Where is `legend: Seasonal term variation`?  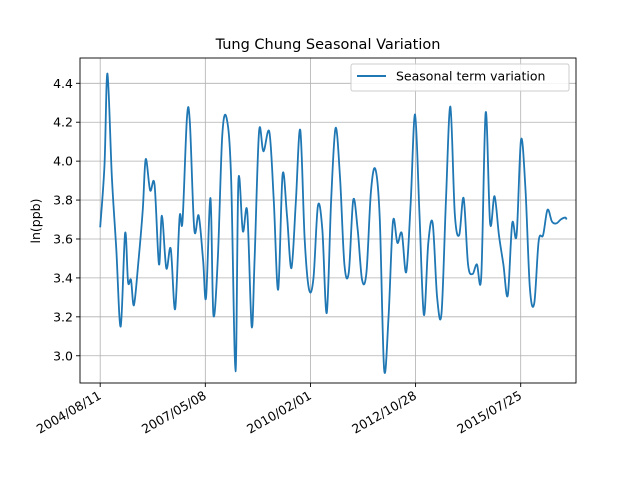
legend: Seasonal term variation is located at coordinates (460, 77).